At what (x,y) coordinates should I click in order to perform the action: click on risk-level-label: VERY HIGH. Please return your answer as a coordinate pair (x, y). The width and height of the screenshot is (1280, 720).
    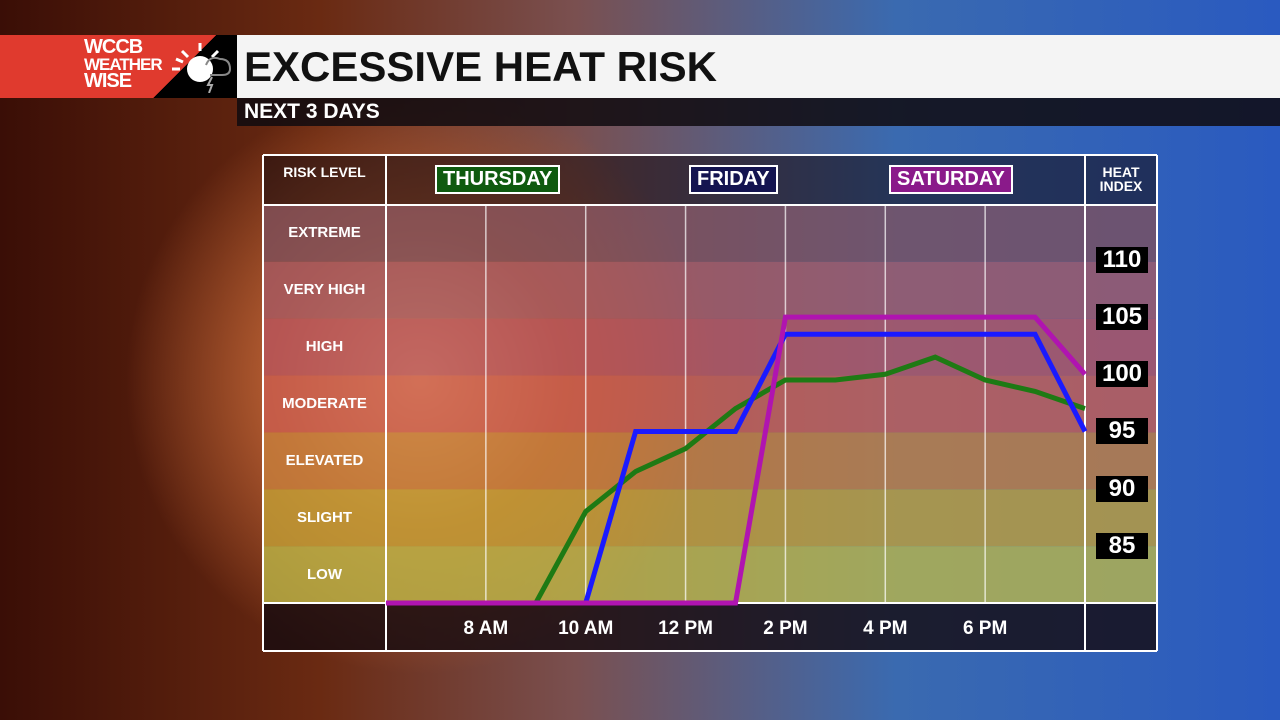
    Looking at the image, I should click on (324, 290).